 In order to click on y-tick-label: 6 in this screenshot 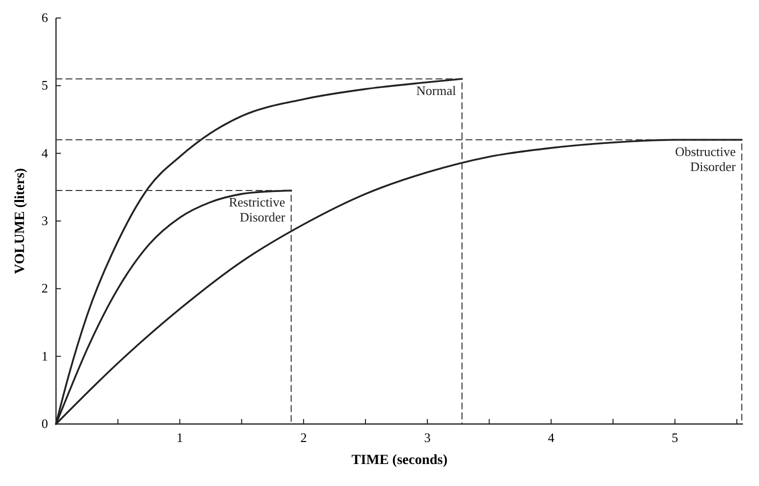, I will do `click(45, 17)`.